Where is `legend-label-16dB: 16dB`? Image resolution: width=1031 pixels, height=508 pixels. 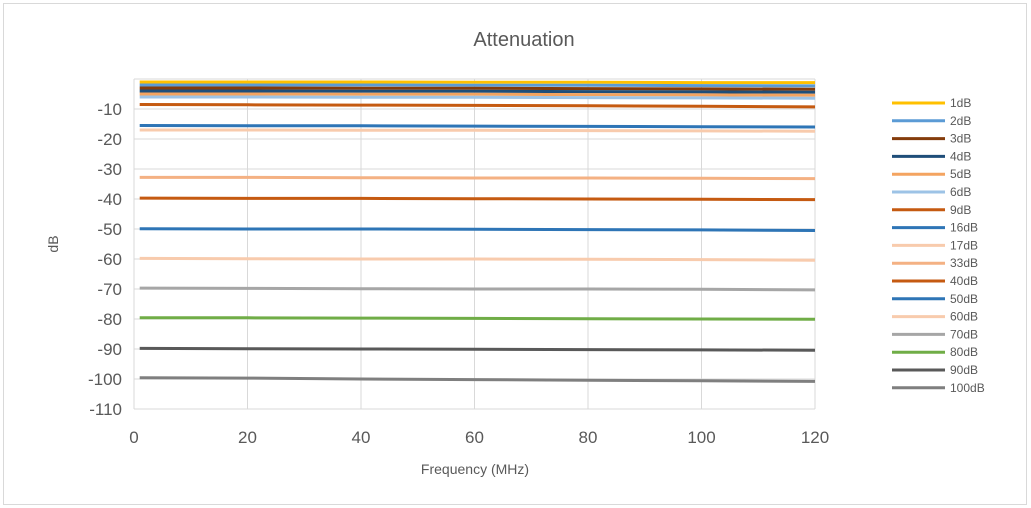 legend-label-16dB: 16dB is located at coordinates (964, 228).